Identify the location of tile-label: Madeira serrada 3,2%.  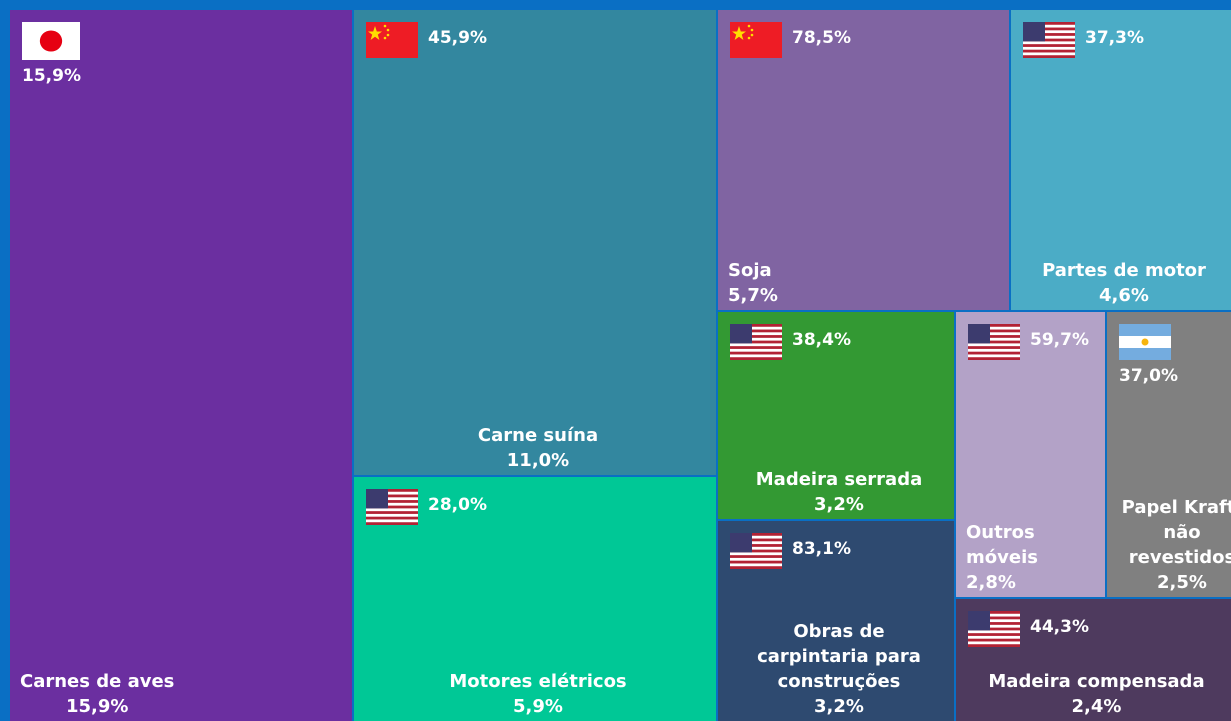
(839, 492).